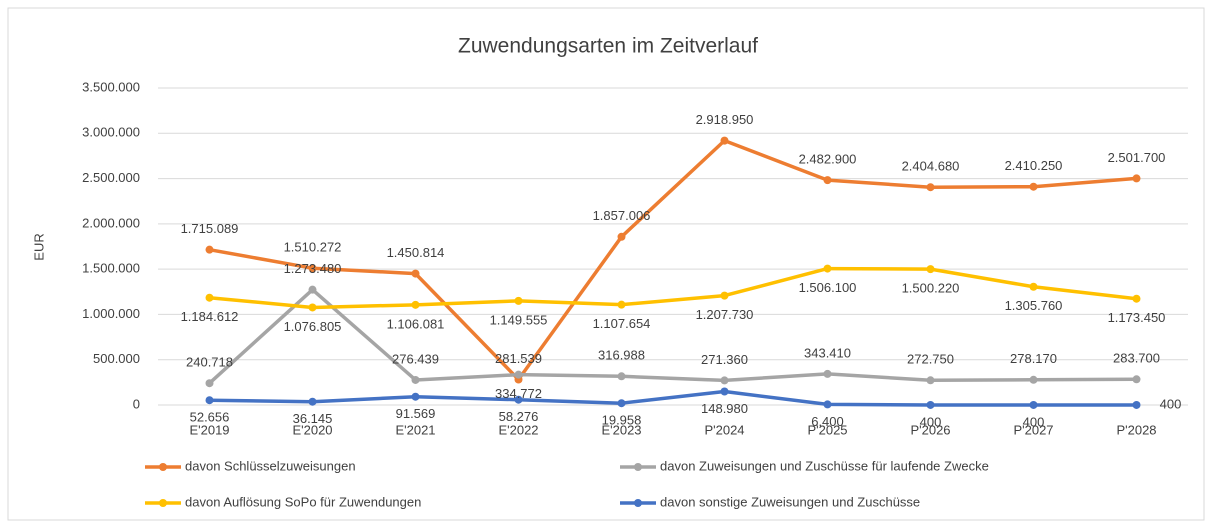 This screenshot has width=1213, height=524. I want to click on y-tick-label: 0, so click(136, 403).